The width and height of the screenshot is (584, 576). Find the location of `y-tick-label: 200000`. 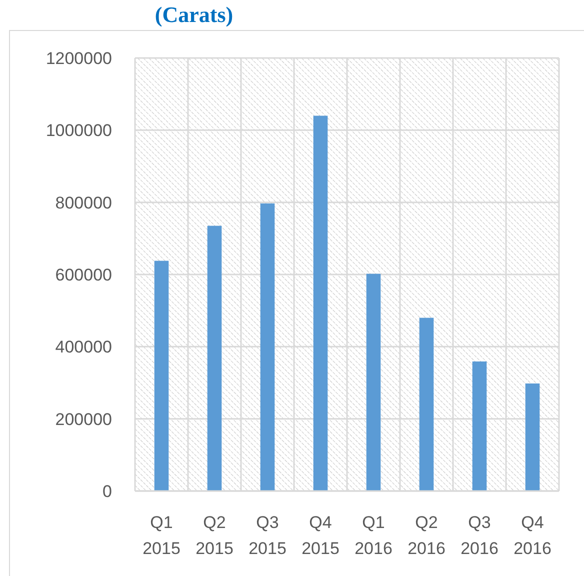

y-tick-label: 200000 is located at coordinates (83, 419).